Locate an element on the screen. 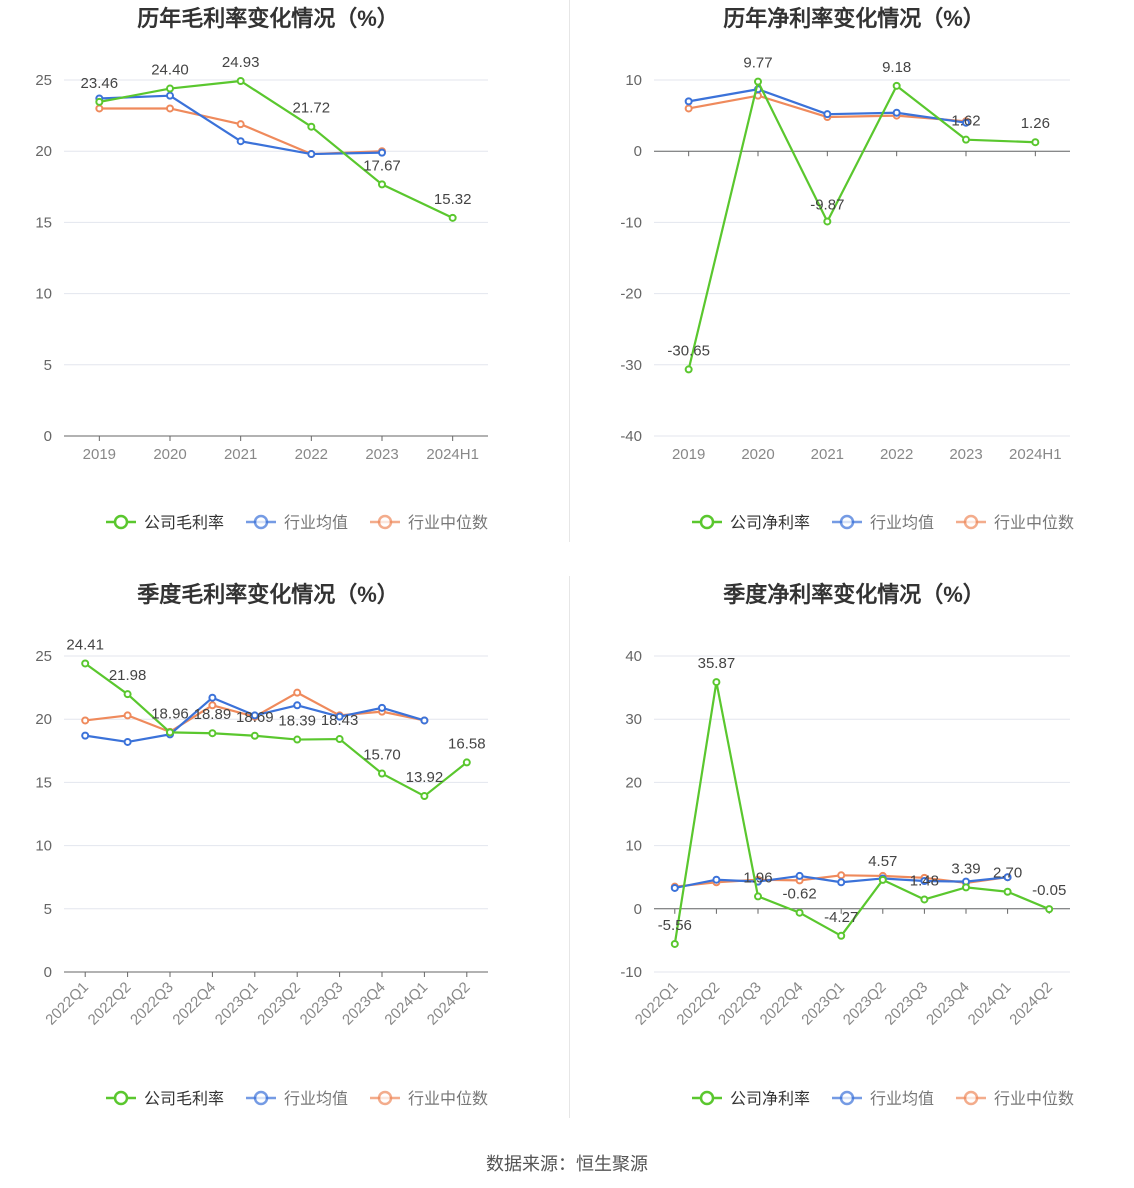  data-label: 1.62 is located at coordinates (965, 121).